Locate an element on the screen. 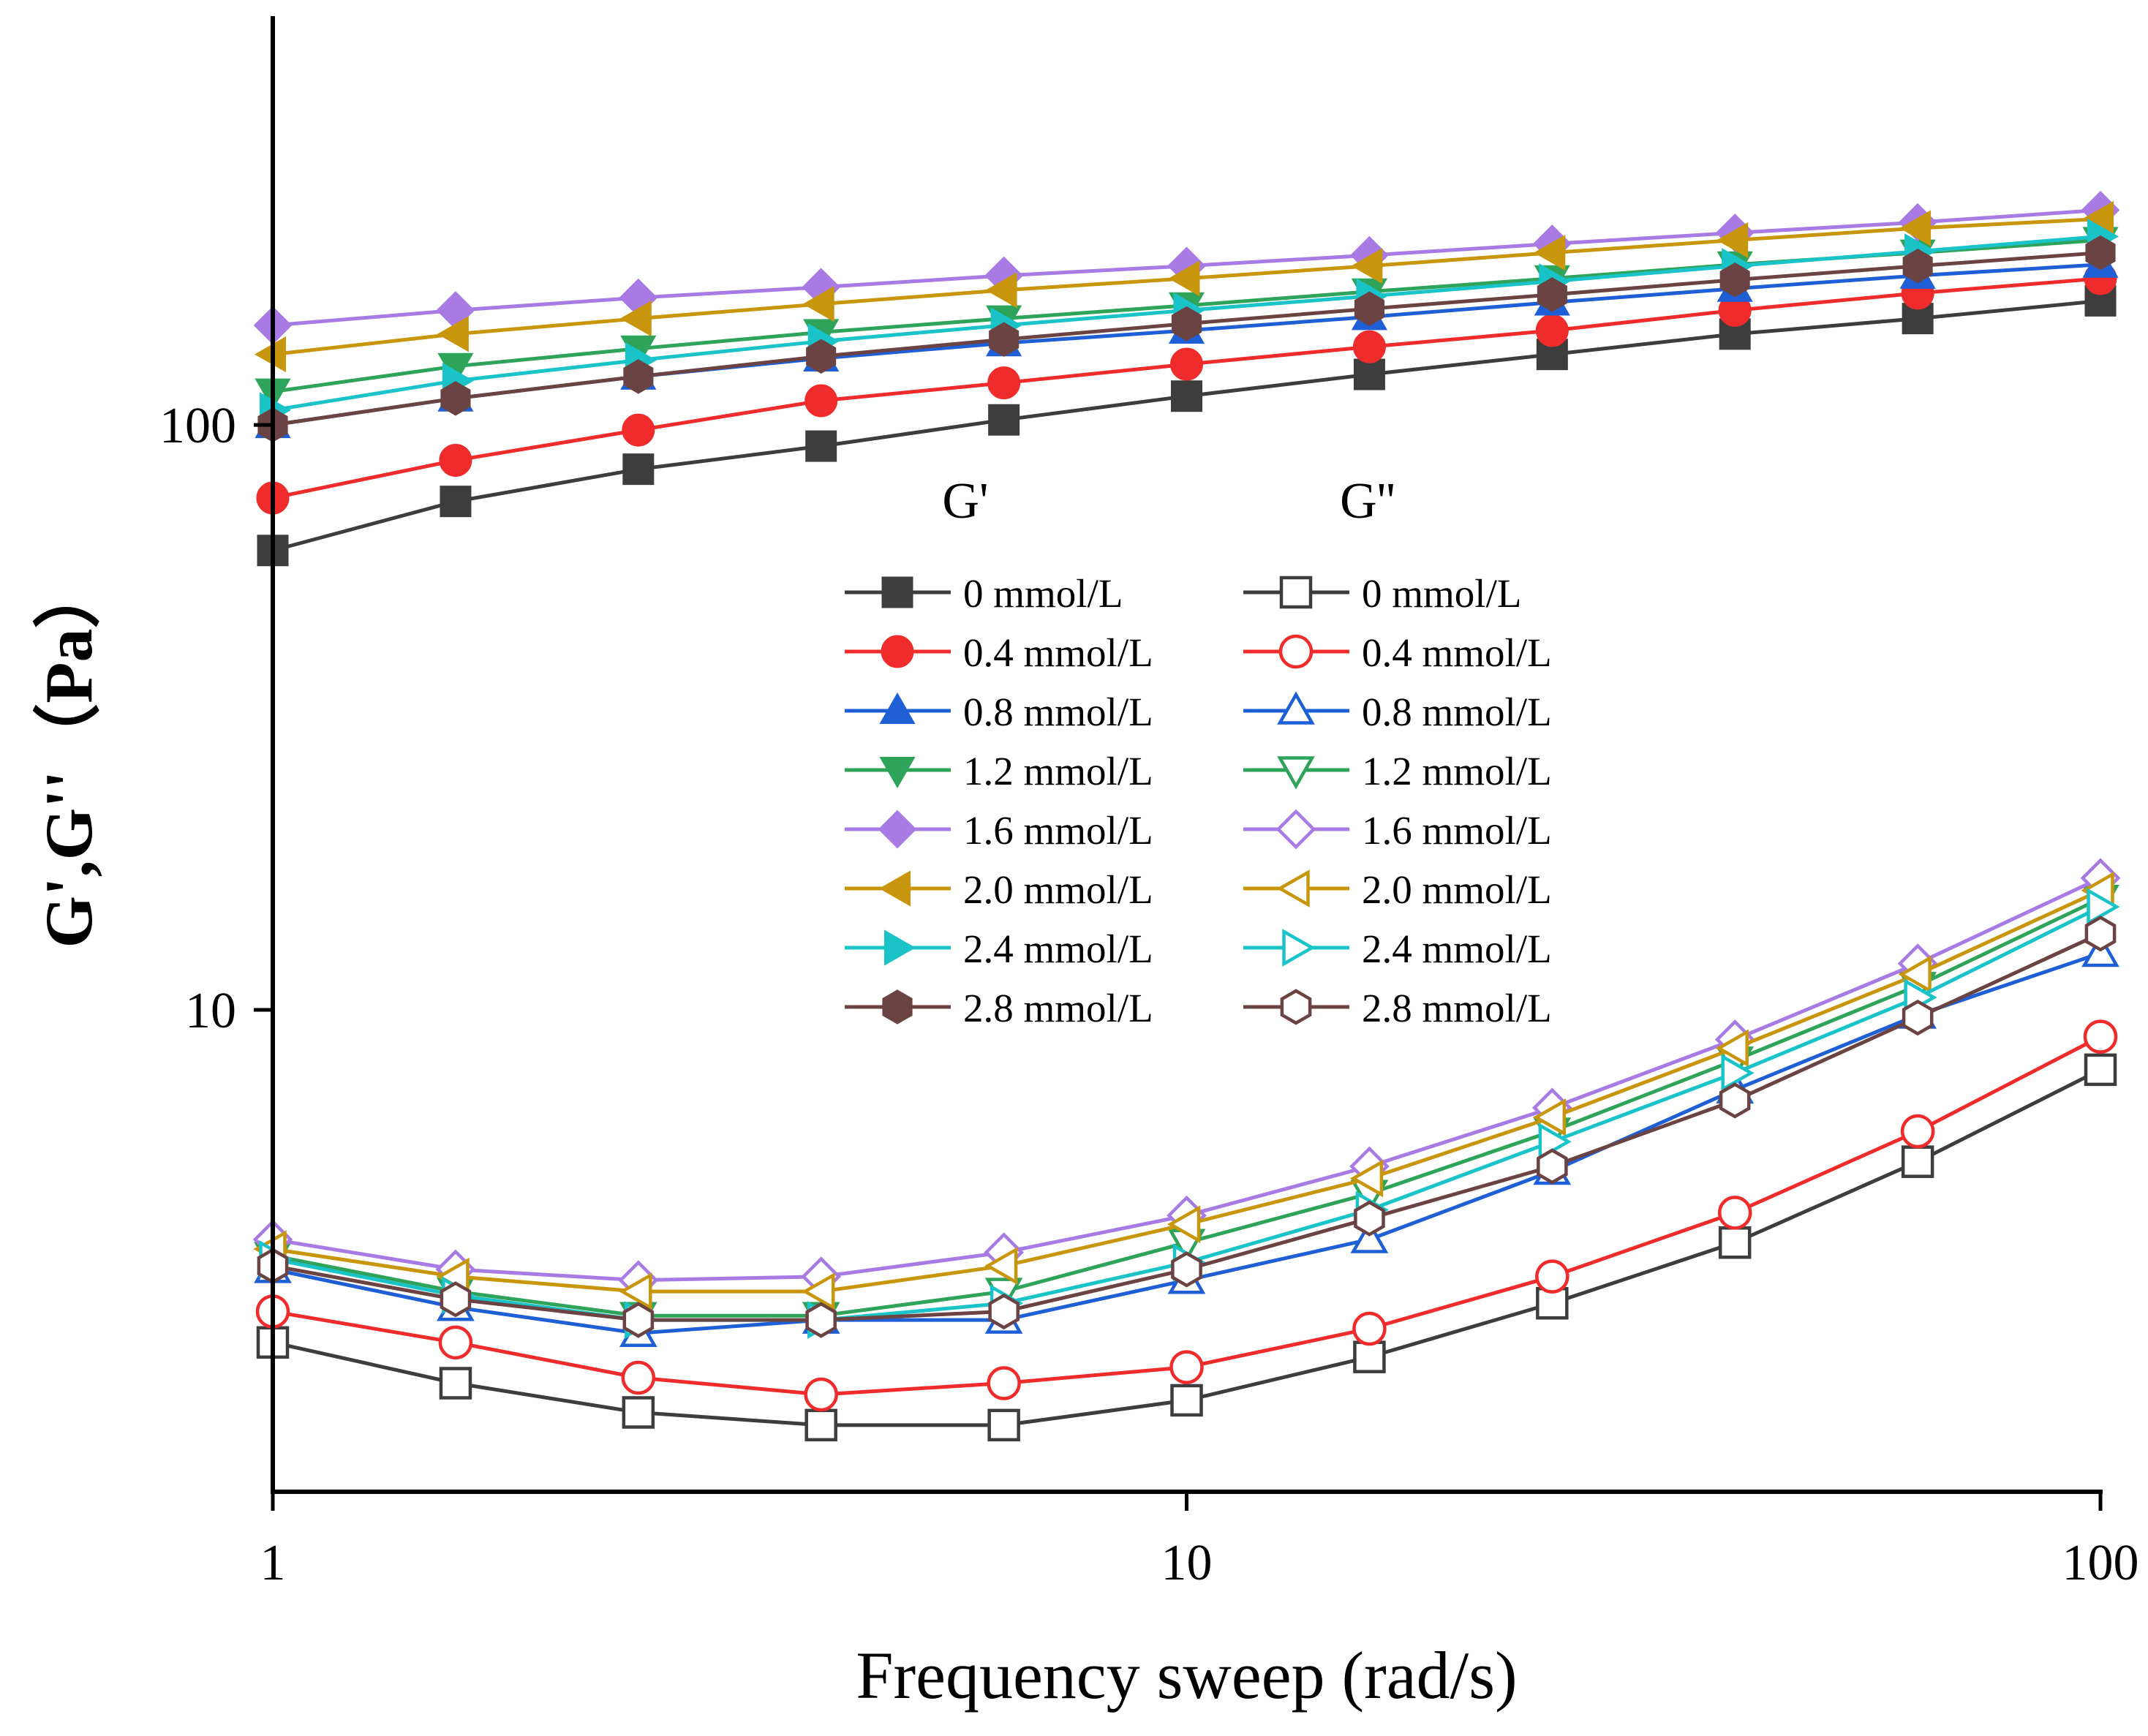 Image resolution: width=2148 pixels, height=1736 pixels. legend-label: 2.0 mmol/L is located at coordinates (1457, 889).